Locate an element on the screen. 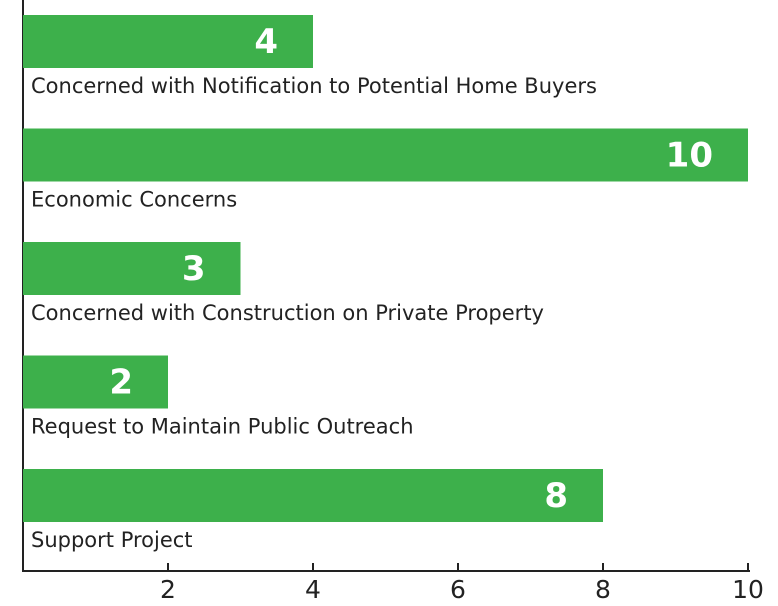  category-label: Economic Concerns is located at coordinates (134, 200).